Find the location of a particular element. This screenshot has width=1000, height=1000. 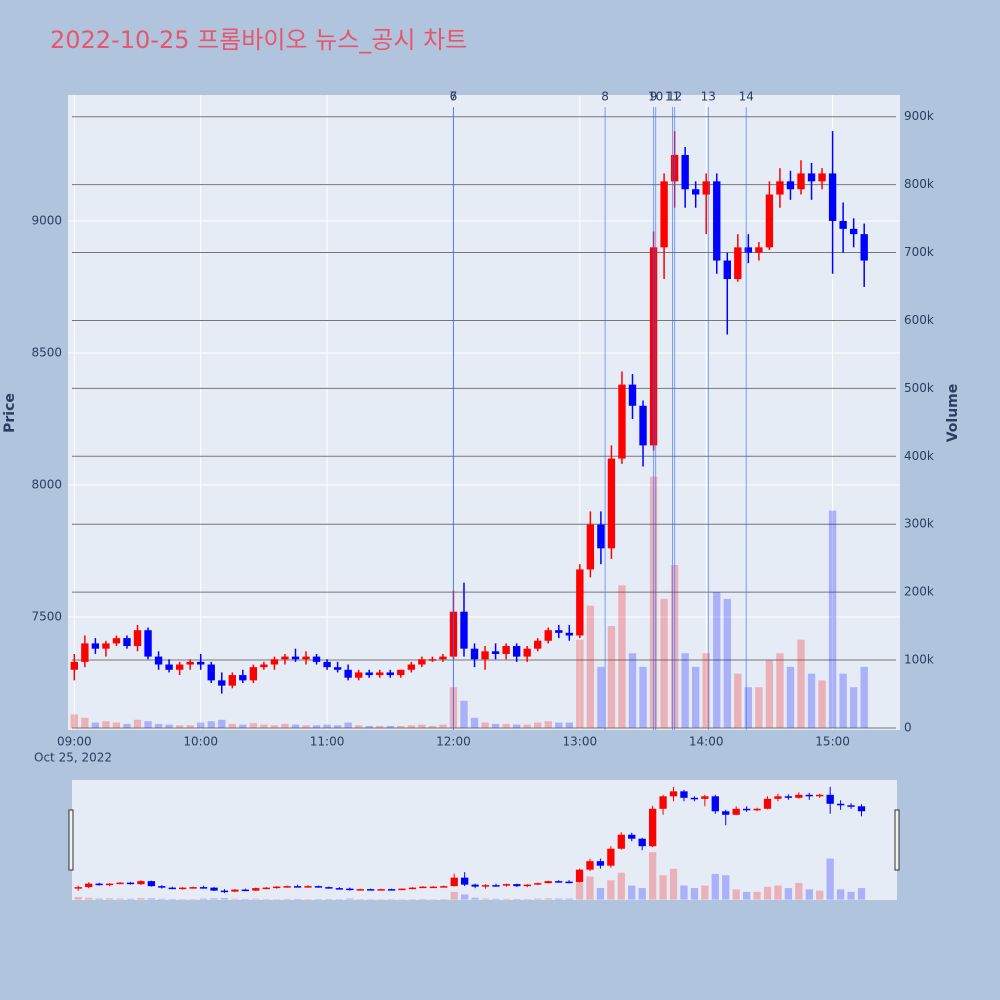

event-label: 13 is located at coordinates (708, 97).